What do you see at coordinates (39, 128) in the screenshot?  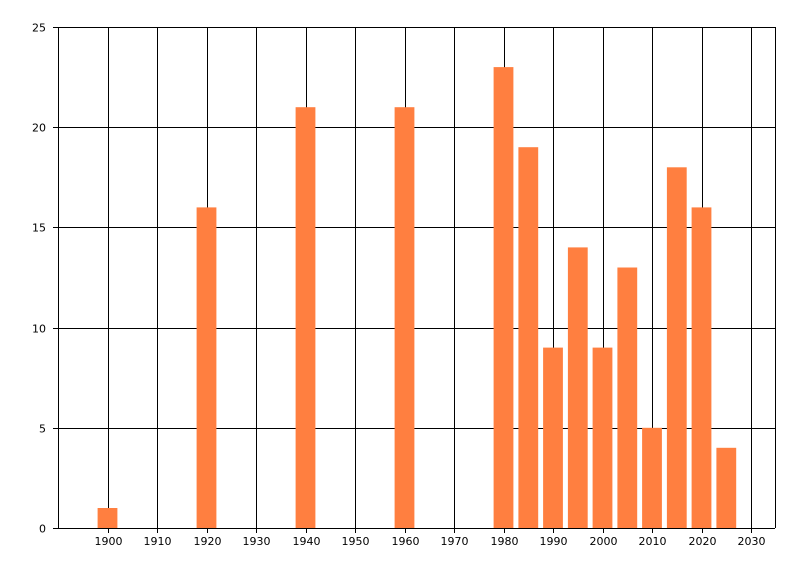 I see `y-tick-label: 20` at bounding box center [39, 128].